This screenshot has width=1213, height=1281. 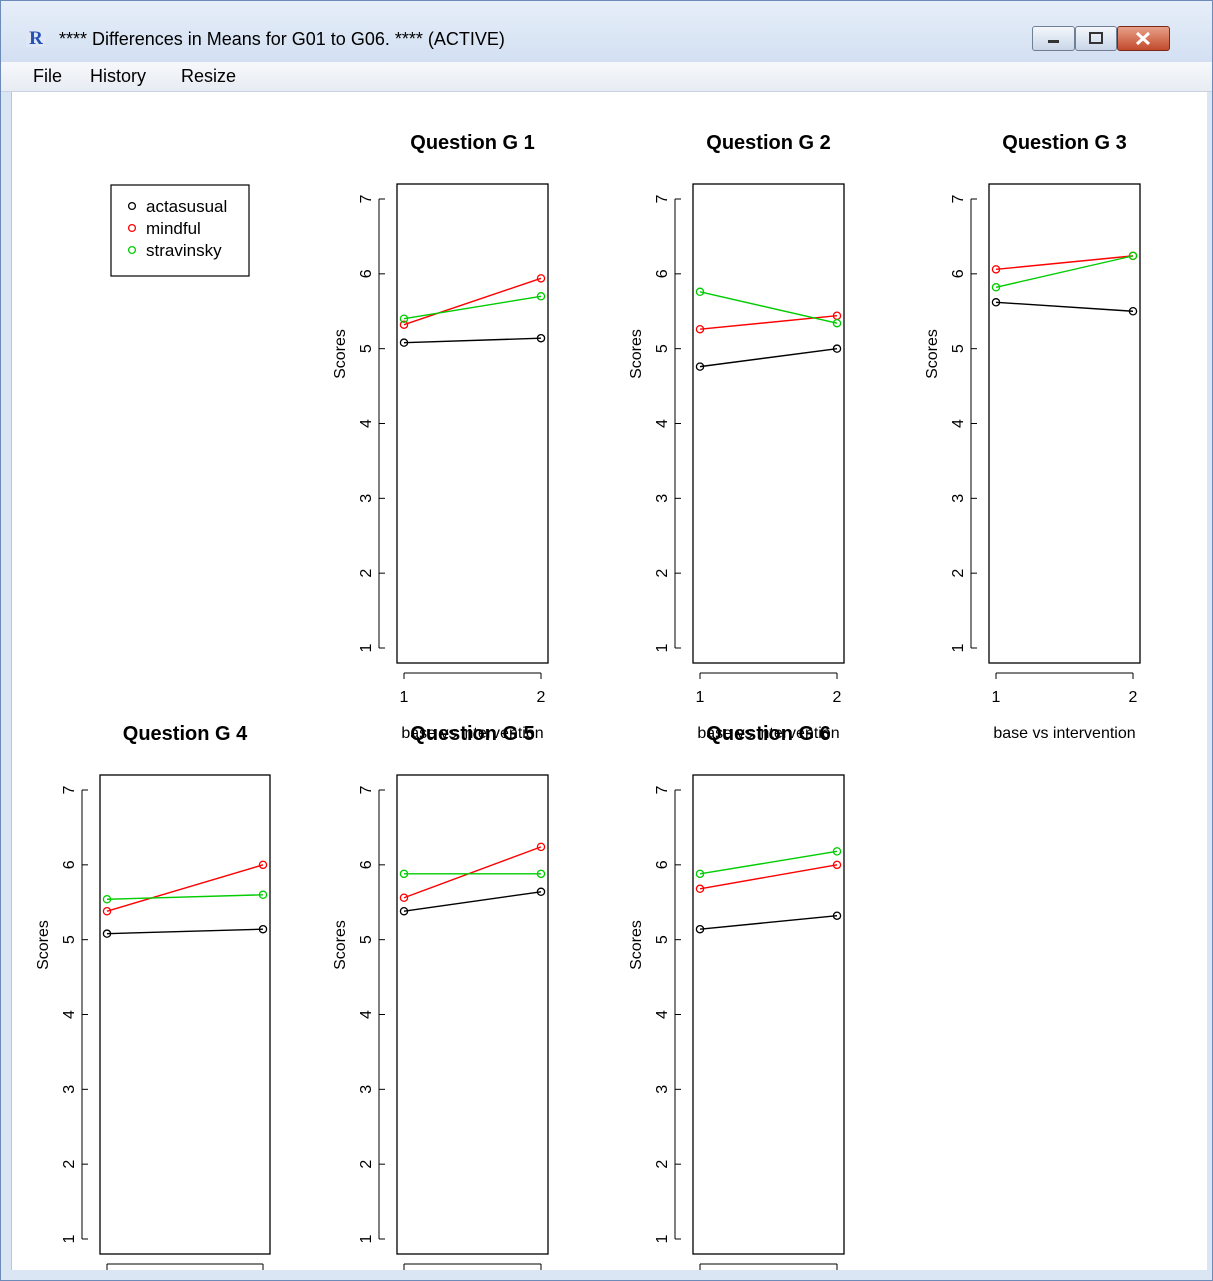 I want to click on legend-marker-stravinsky, so click(x=132, y=250).